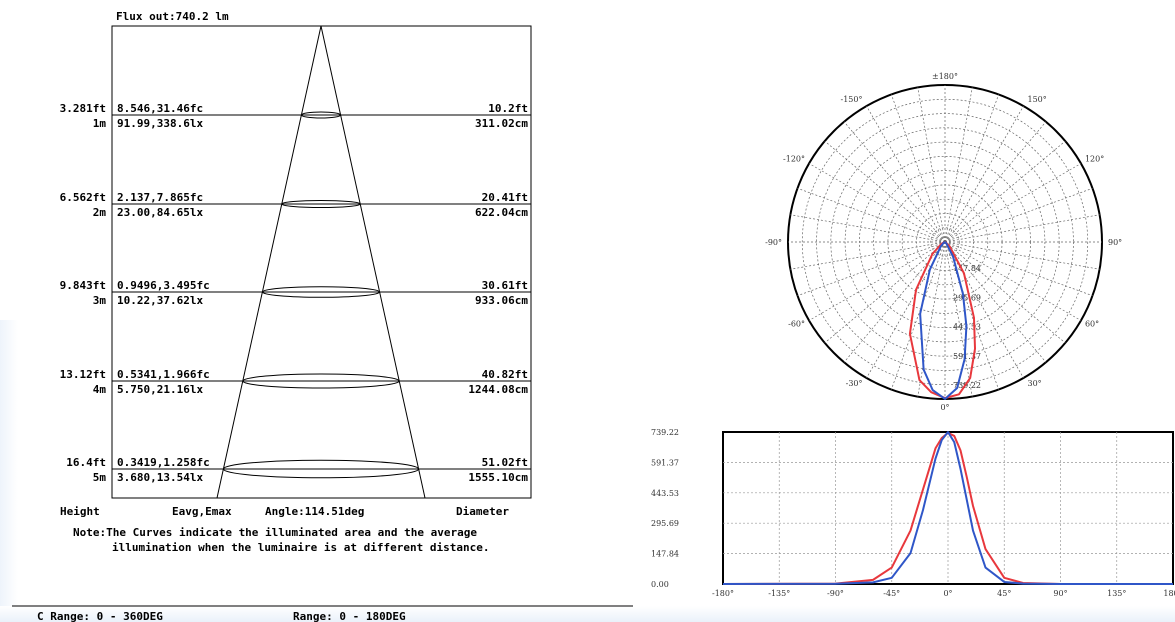 Image resolution: width=1175 pixels, height=622 pixels. What do you see at coordinates (80, 511) in the screenshot?
I see `footer-height: Height` at bounding box center [80, 511].